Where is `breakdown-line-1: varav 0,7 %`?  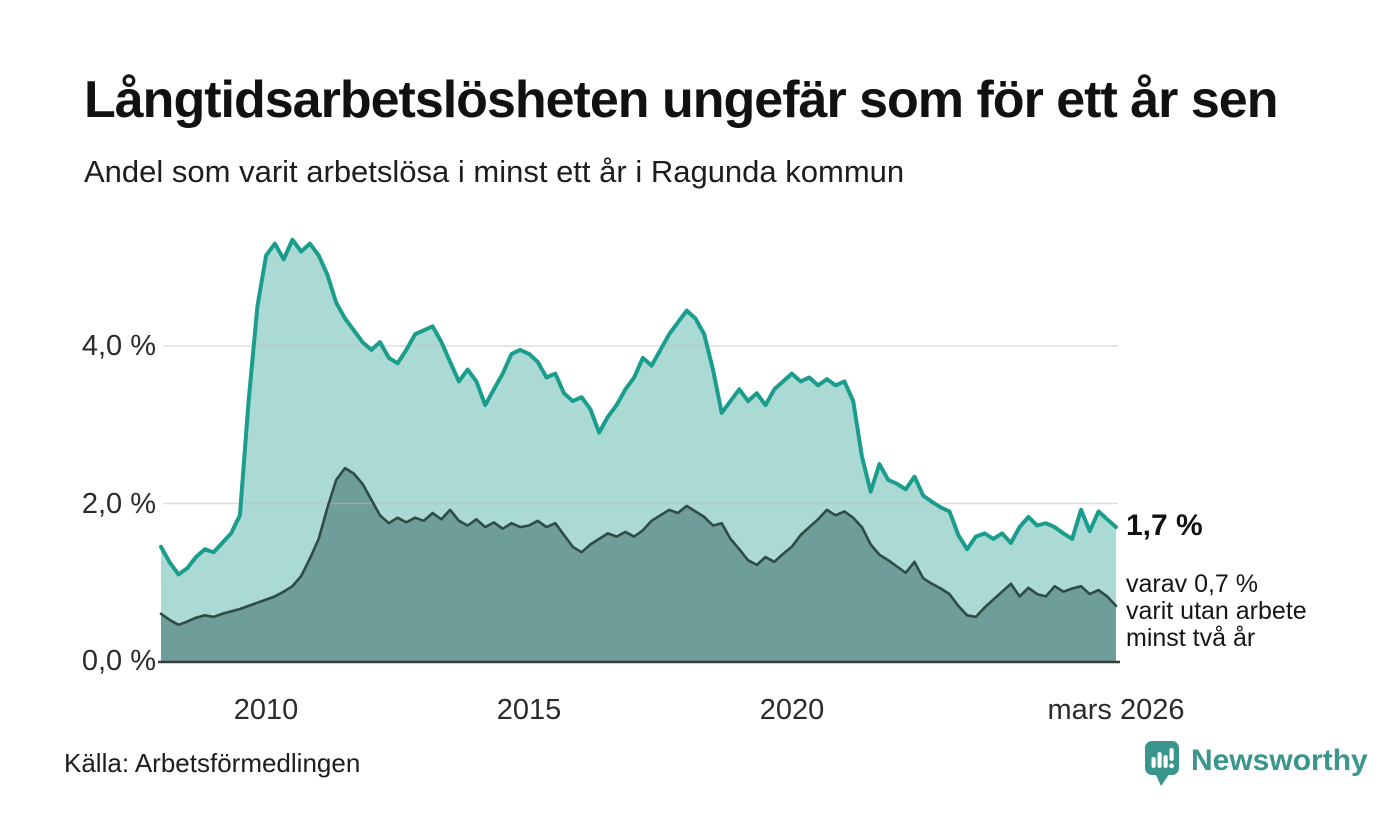
breakdown-line-1: varav 0,7 % is located at coordinates (1192, 584).